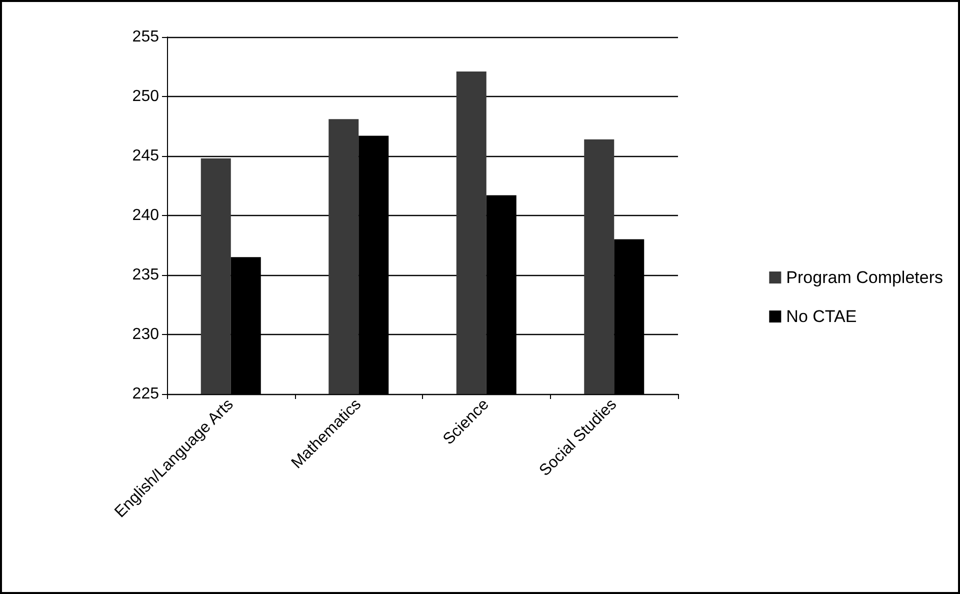  I want to click on y-tick-label: 230, so click(146, 334).